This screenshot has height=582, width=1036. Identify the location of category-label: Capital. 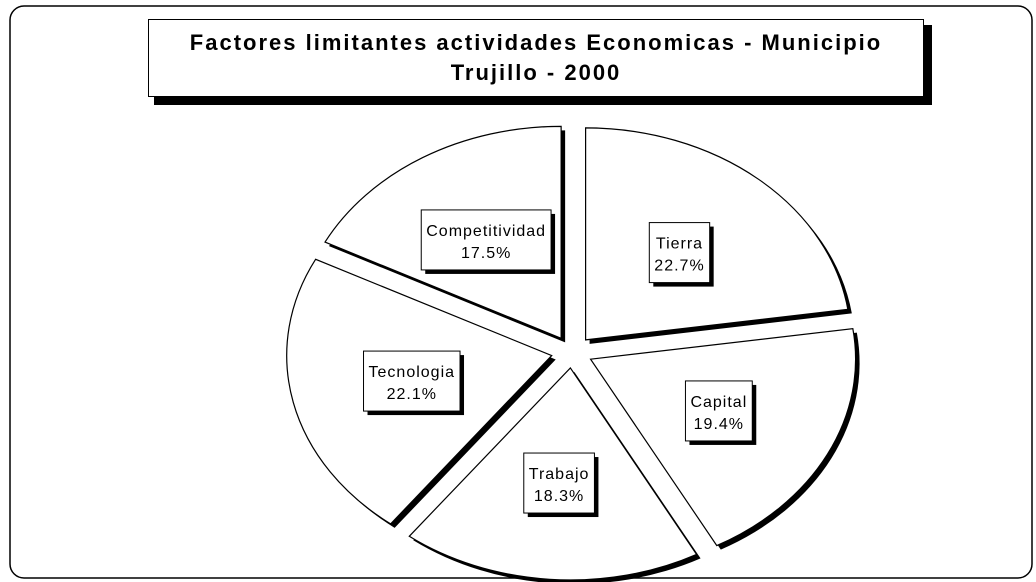
(718, 402).